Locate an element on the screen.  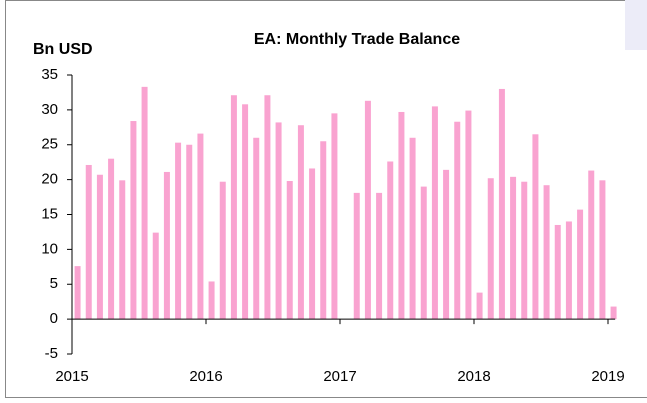
x-tick-label: 2015 is located at coordinates (71, 376).